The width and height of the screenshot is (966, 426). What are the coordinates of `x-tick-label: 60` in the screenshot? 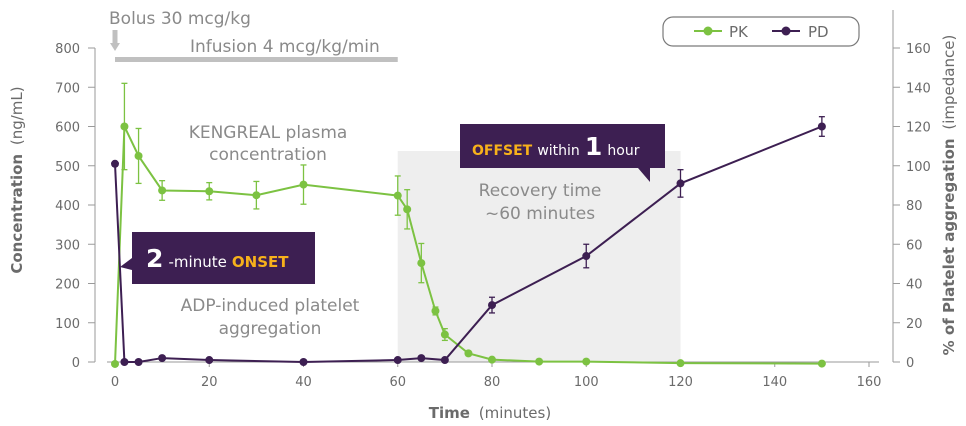 It's located at (397, 382).